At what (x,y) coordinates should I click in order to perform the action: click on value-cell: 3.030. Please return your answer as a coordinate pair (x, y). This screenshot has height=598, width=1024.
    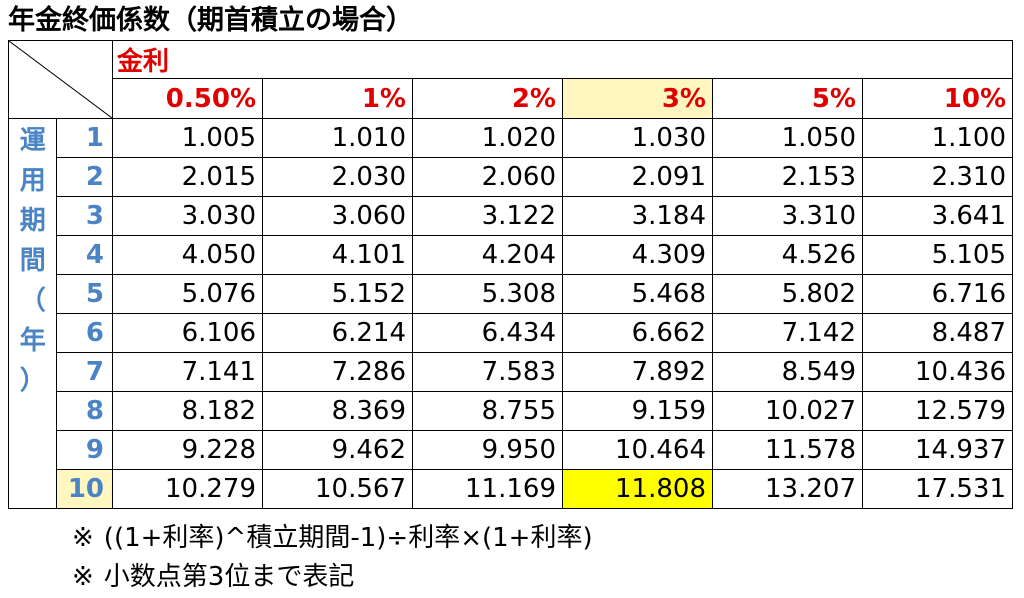
    Looking at the image, I should click on (187, 216).